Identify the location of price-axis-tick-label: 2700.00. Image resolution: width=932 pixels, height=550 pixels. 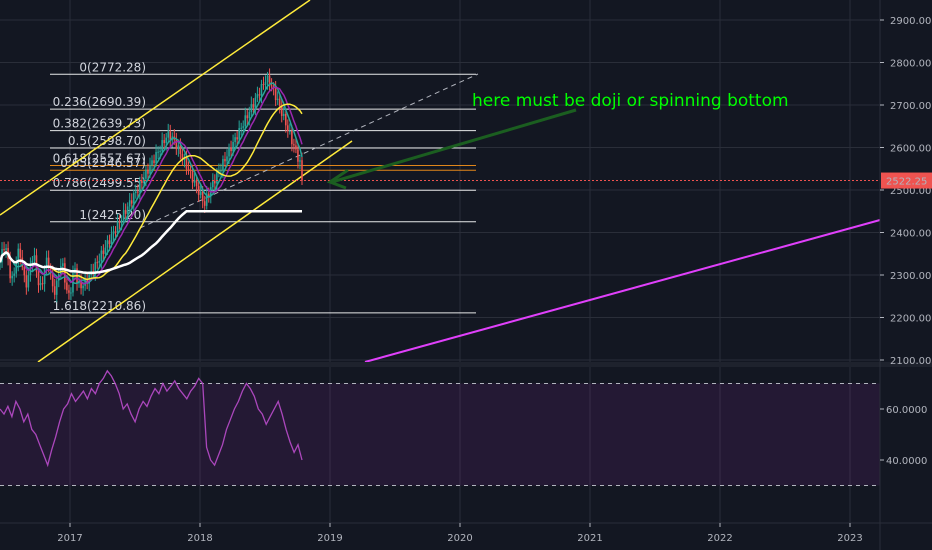
(910, 106).